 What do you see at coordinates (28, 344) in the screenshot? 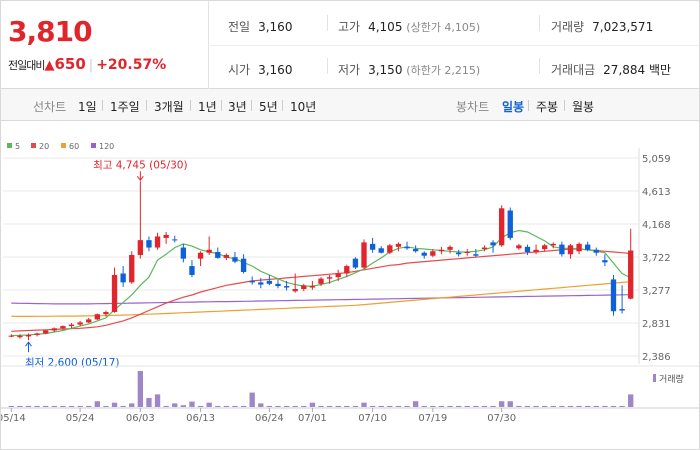
I see `low-arrow-icon` at bounding box center [28, 344].